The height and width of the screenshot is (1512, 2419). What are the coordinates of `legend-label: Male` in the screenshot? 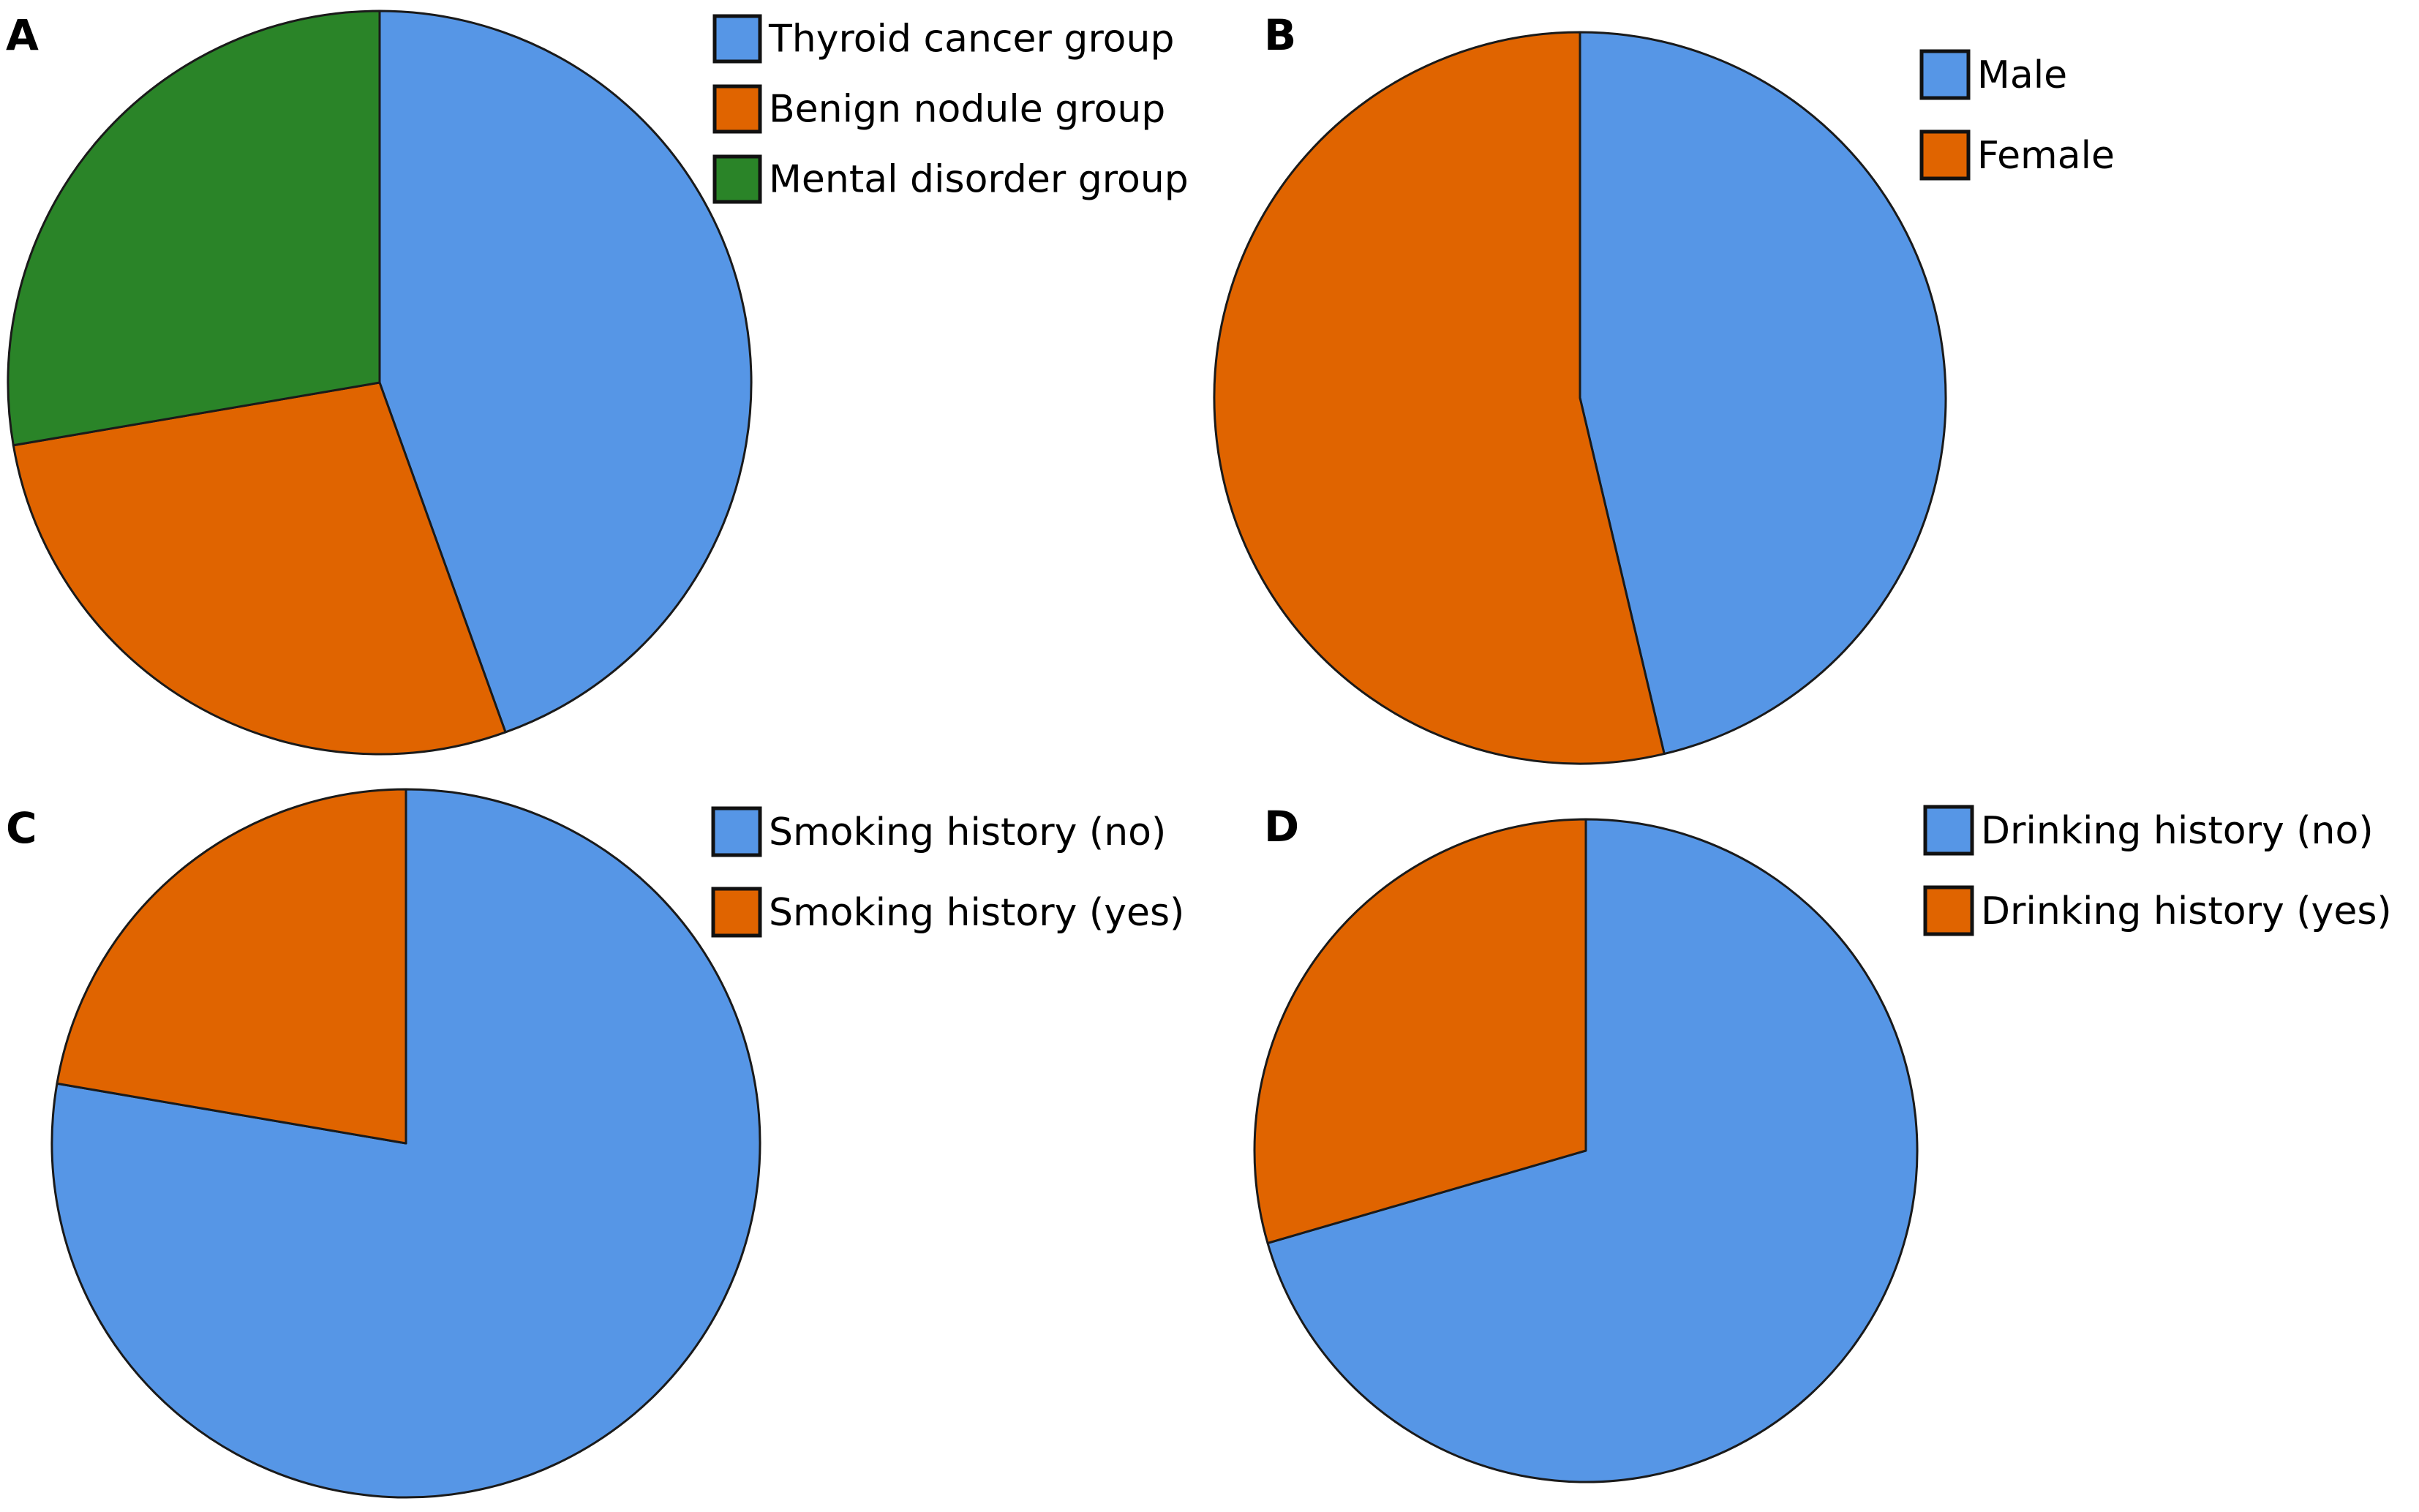 It's located at (2022, 75).